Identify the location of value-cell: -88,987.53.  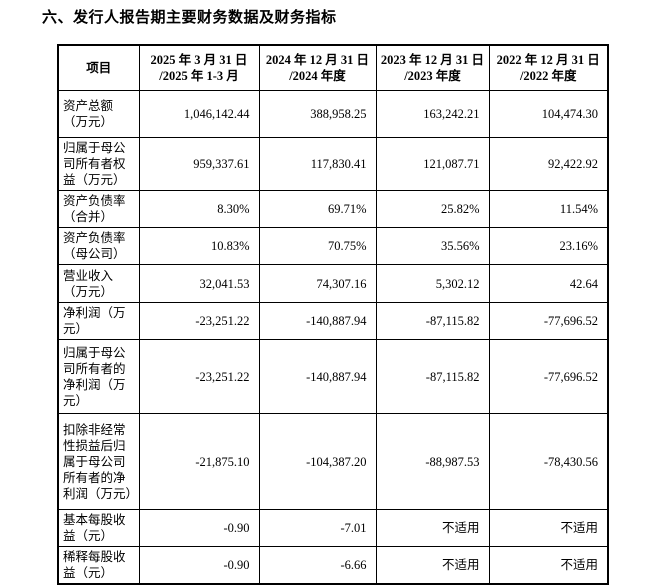
(432, 461).